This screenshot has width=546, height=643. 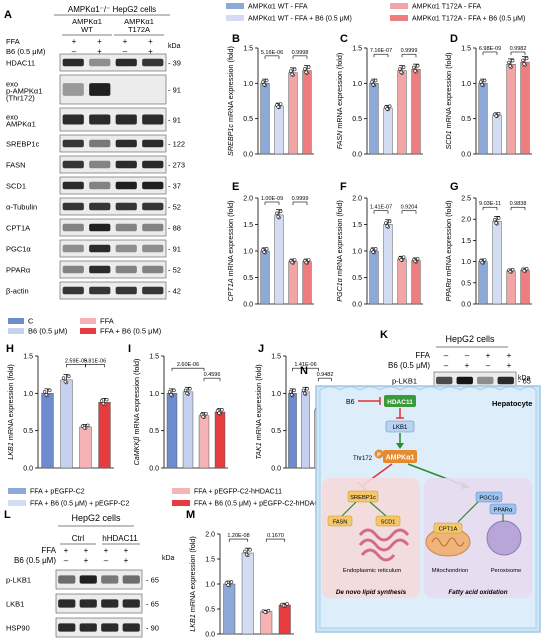 I want to click on panel-letter-n: N, so click(x=304, y=371).